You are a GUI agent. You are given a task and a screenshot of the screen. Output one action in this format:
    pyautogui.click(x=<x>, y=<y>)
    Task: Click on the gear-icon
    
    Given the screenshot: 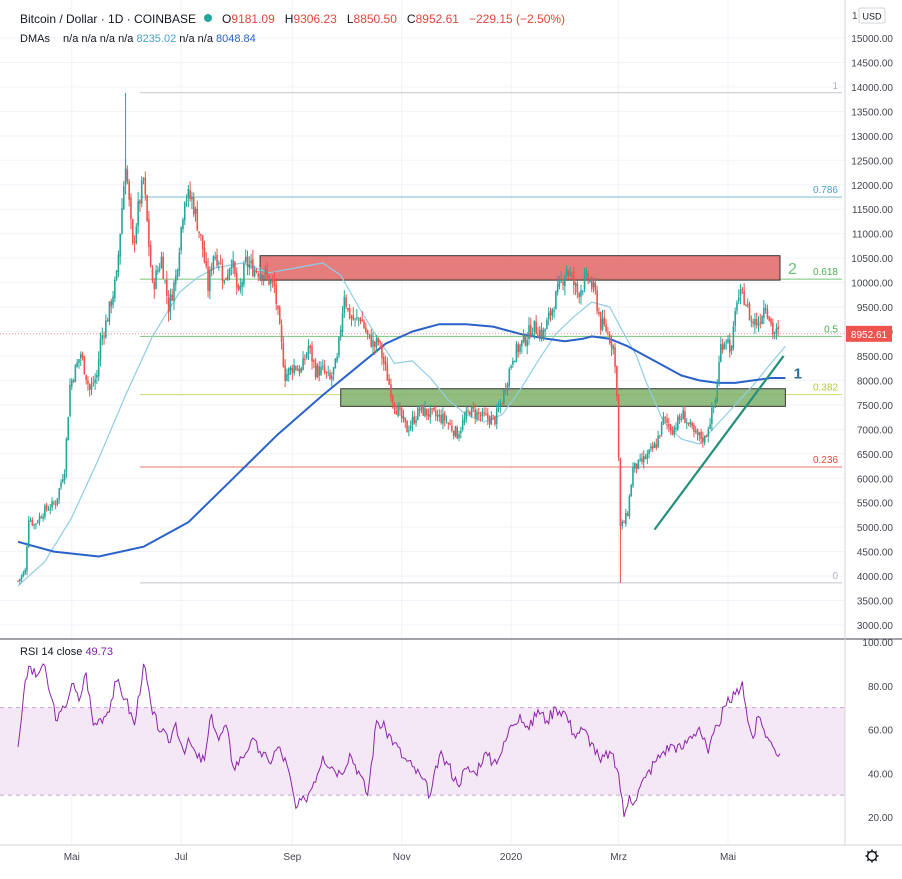 What is the action you would take?
    pyautogui.click(x=872, y=856)
    